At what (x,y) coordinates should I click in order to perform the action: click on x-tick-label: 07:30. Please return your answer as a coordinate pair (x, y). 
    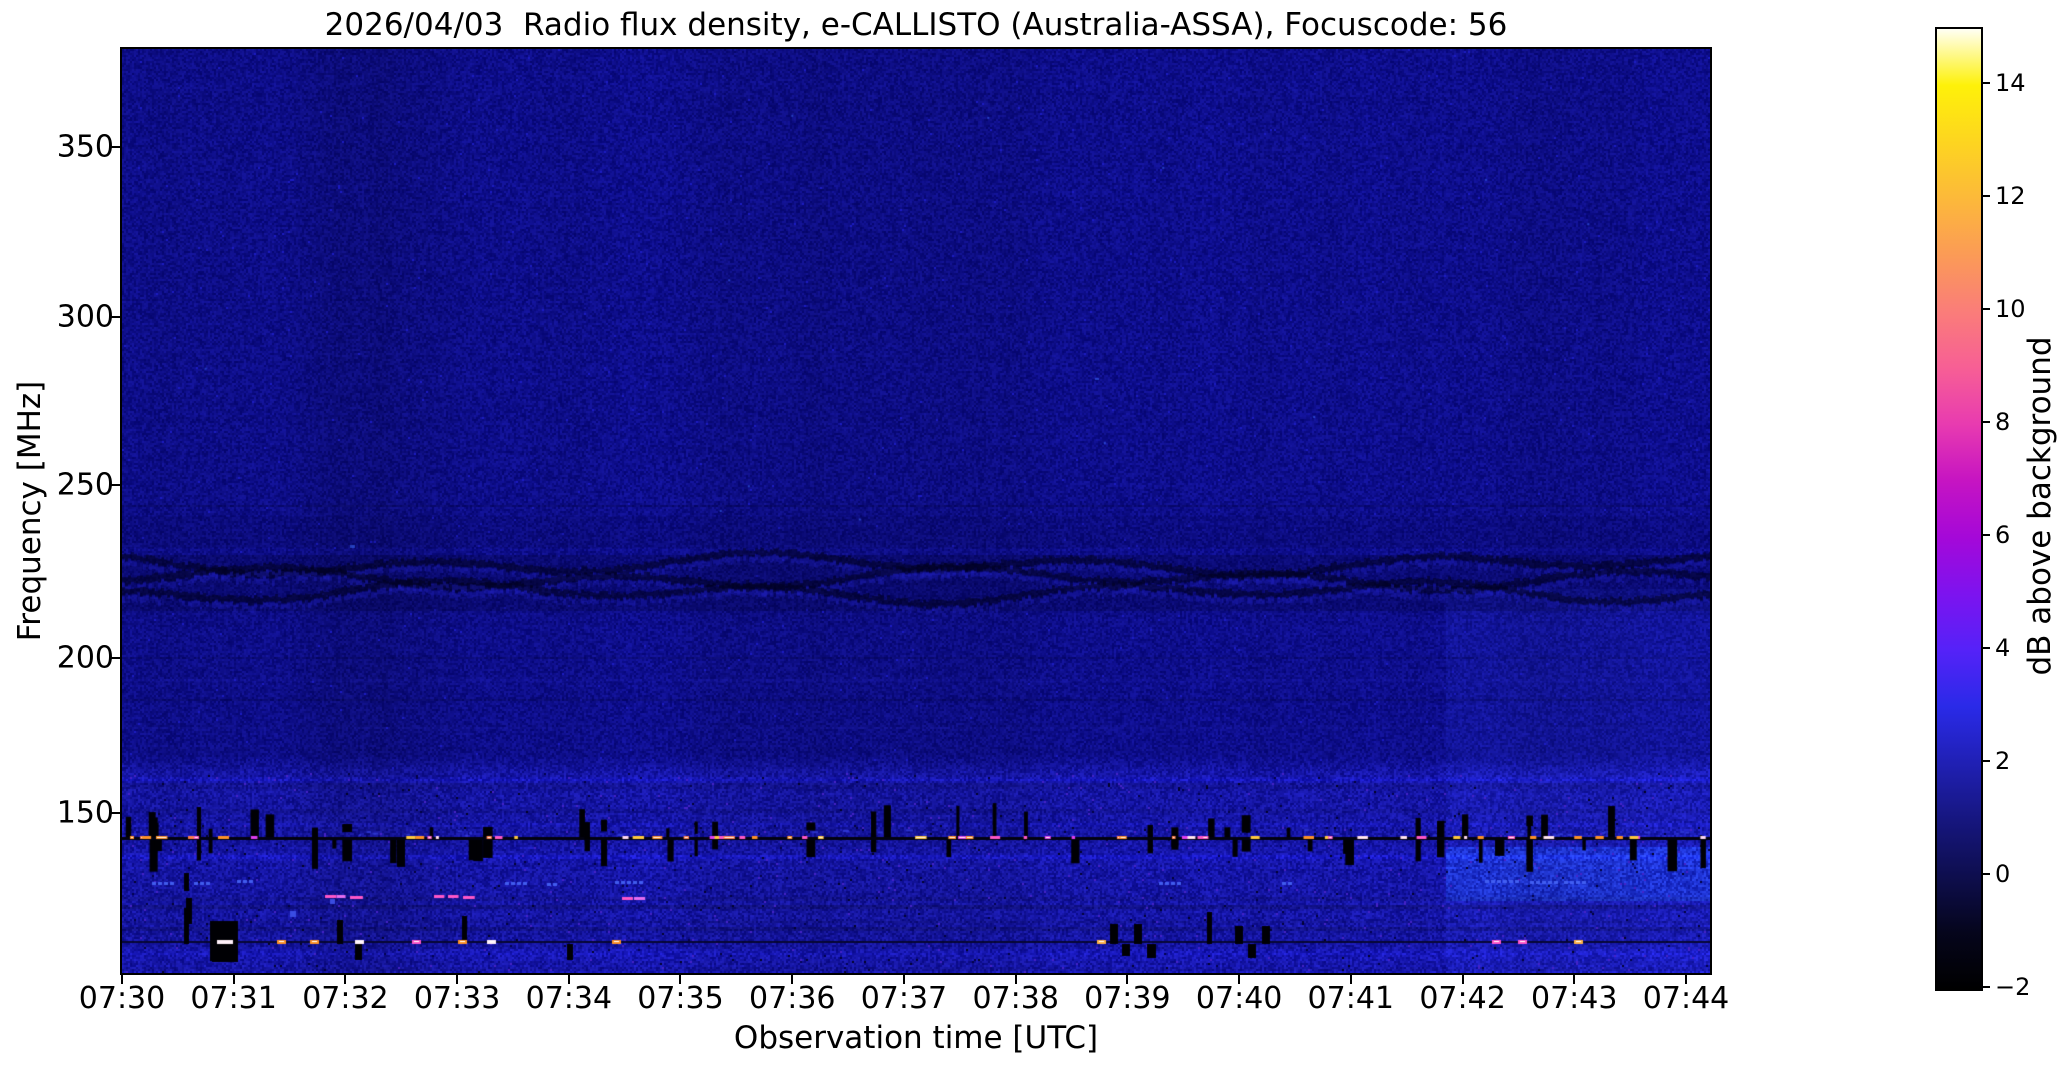
    Looking at the image, I should click on (122, 998).